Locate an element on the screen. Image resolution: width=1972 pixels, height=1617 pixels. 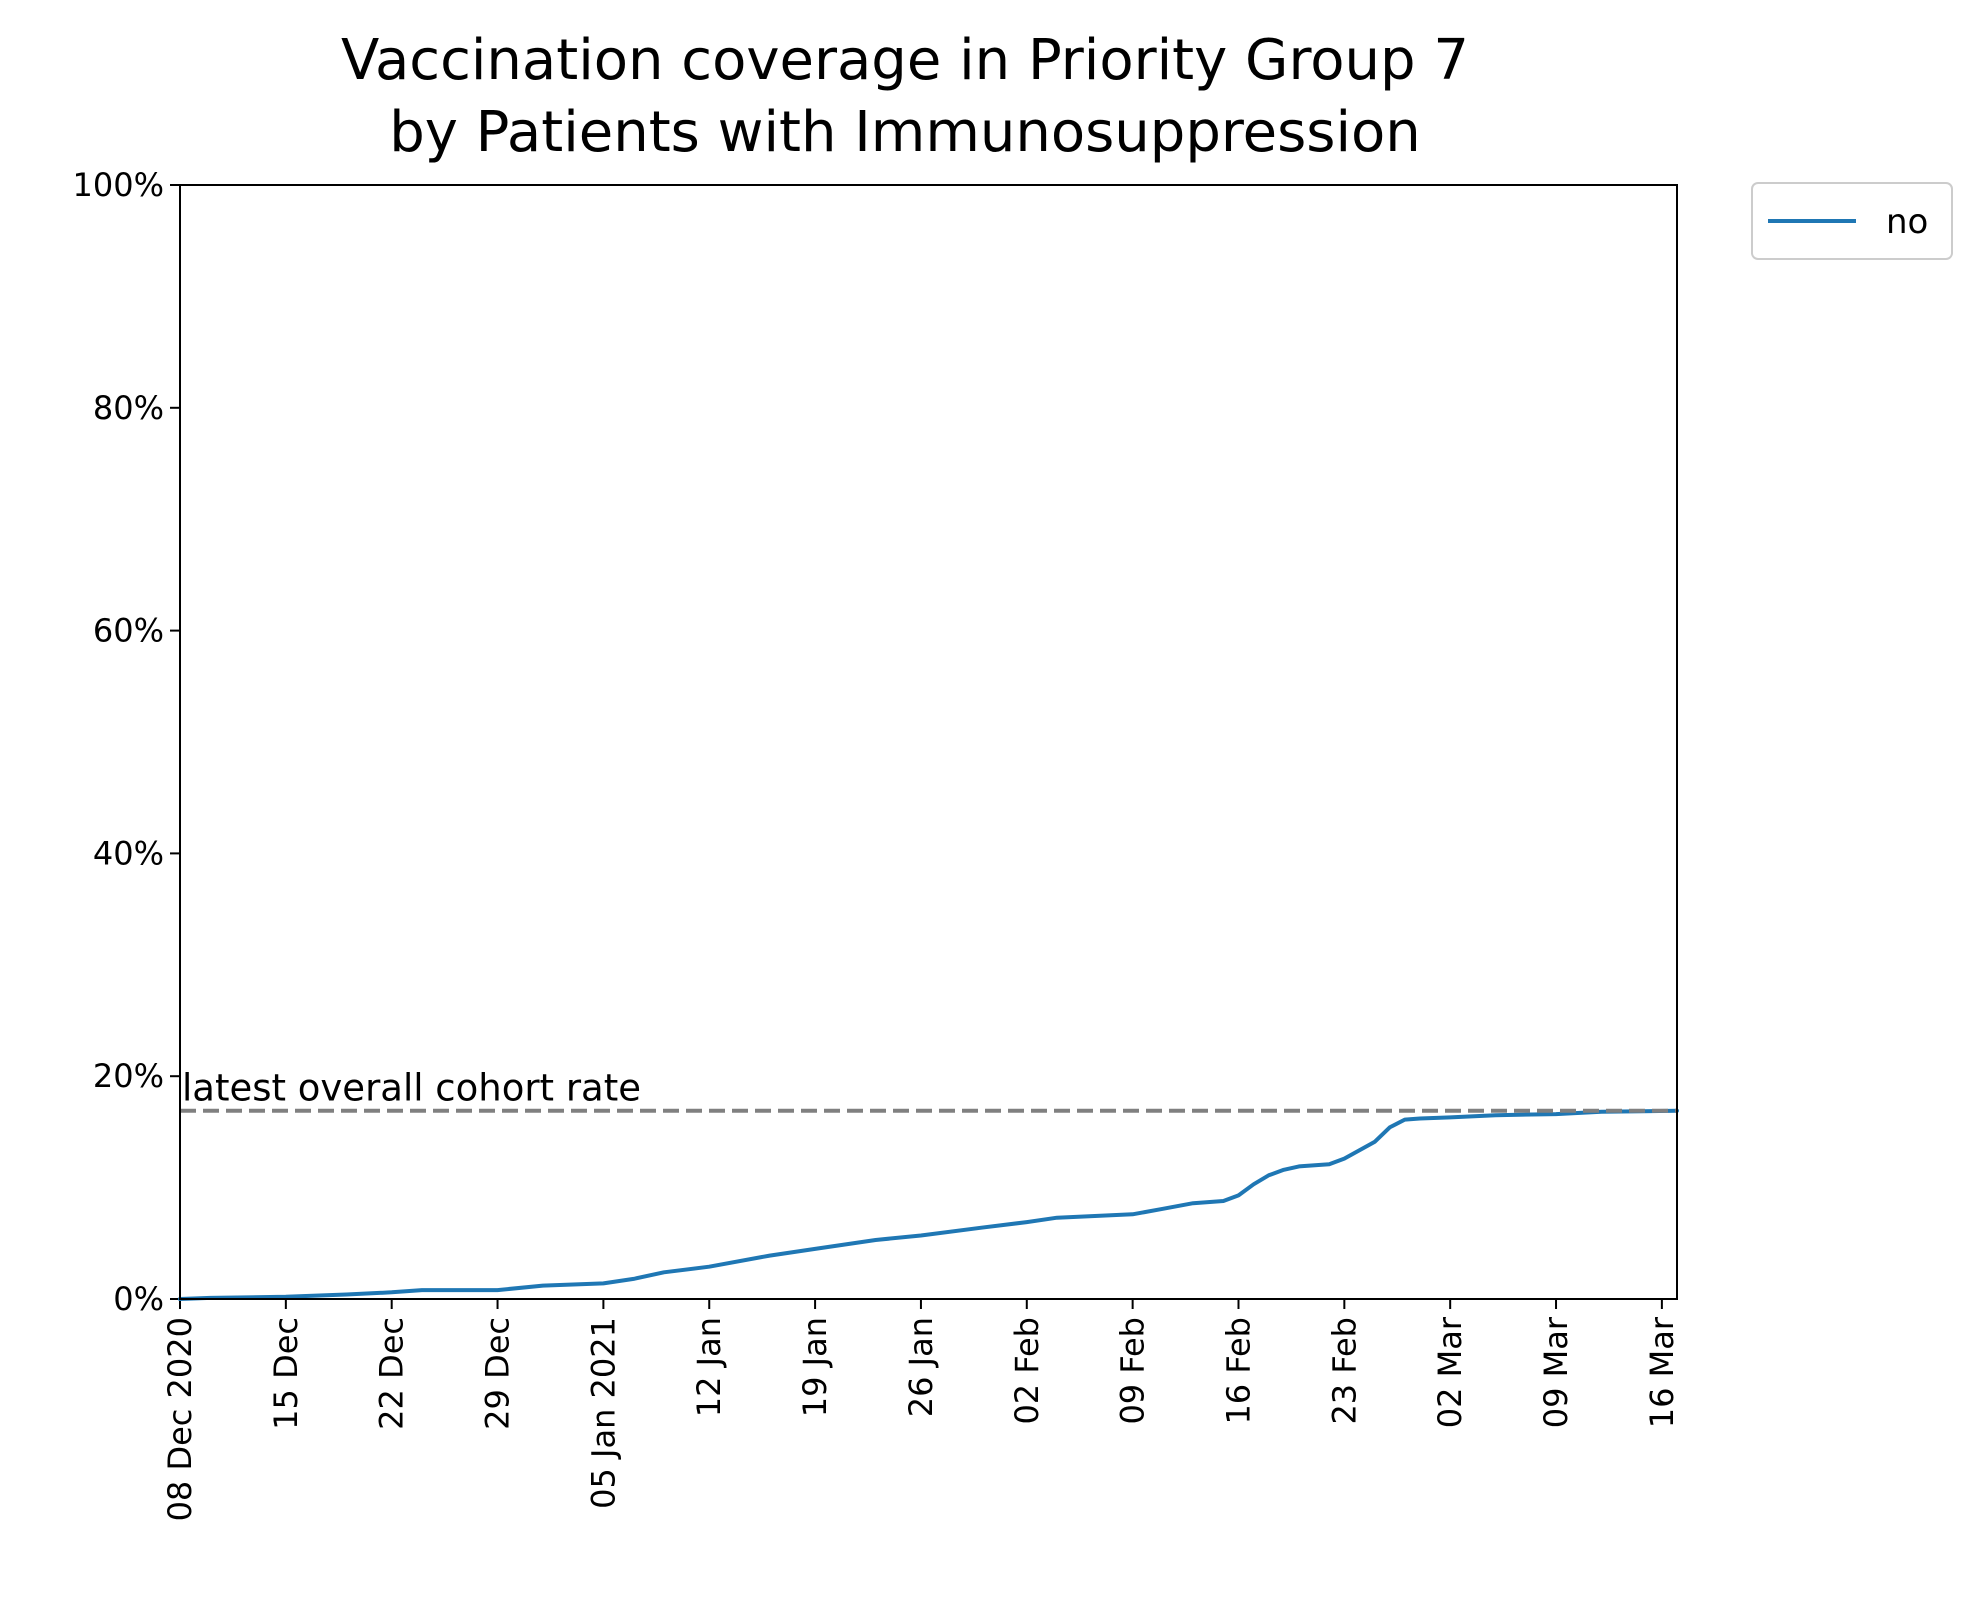
x-tick-label: 15 Dec is located at coordinates (286, 1373).